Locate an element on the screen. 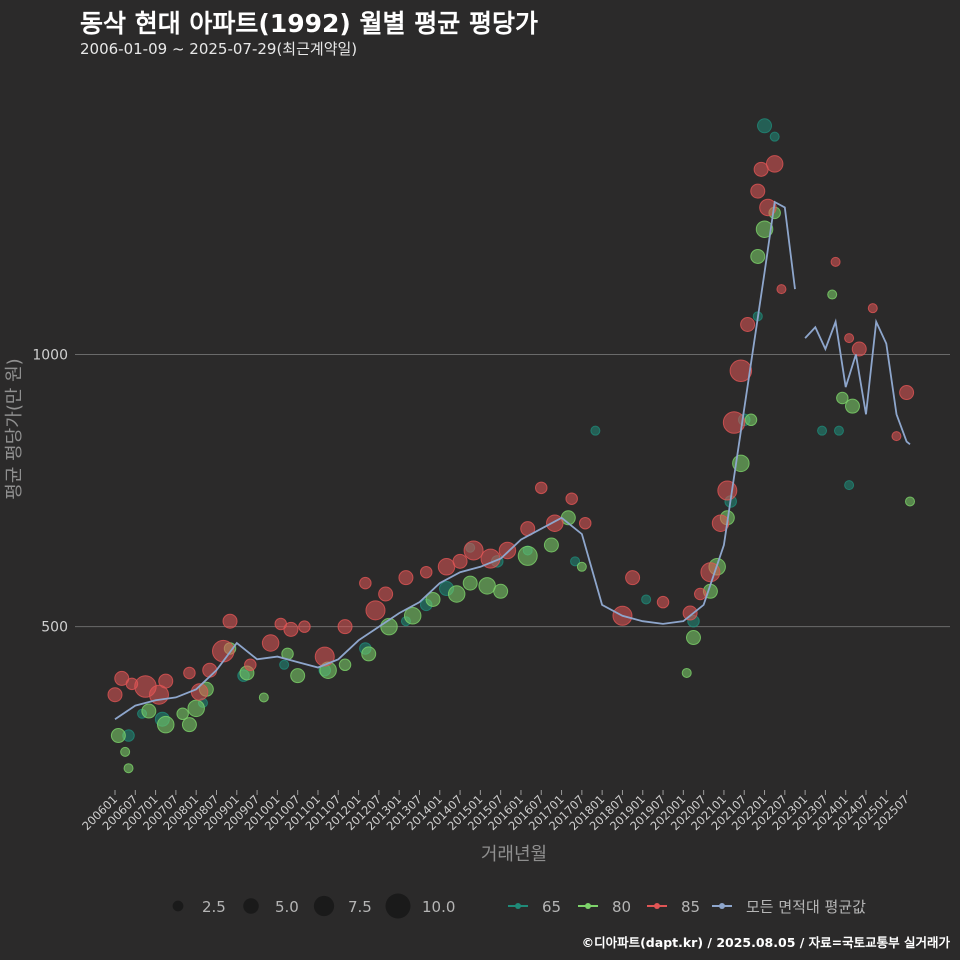  legend-color-label: 85 is located at coordinates (690, 907).